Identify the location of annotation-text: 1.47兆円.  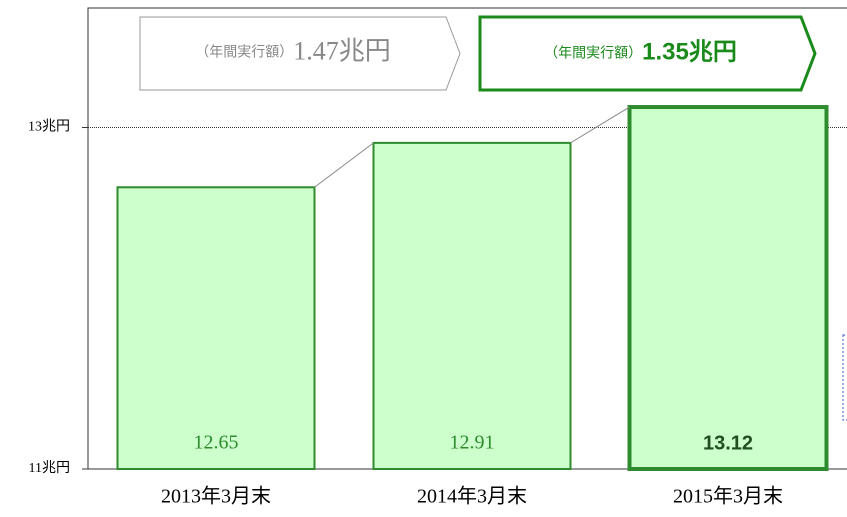
(342, 50).